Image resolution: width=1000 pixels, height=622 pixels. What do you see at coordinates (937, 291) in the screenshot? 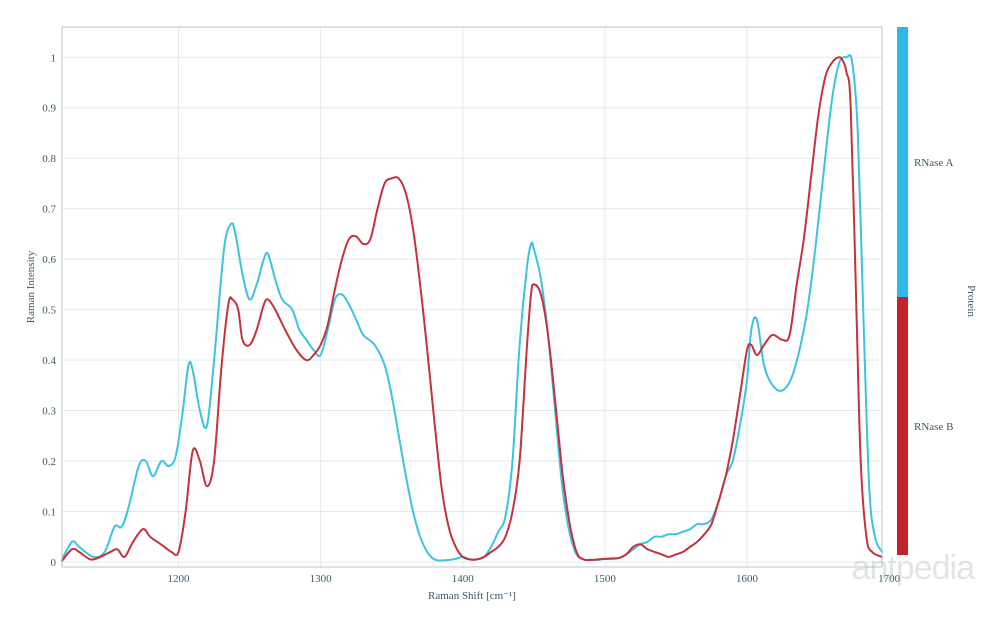
I see `colorbar: RNase A RNase B Protein` at bounding box center [937, 291].